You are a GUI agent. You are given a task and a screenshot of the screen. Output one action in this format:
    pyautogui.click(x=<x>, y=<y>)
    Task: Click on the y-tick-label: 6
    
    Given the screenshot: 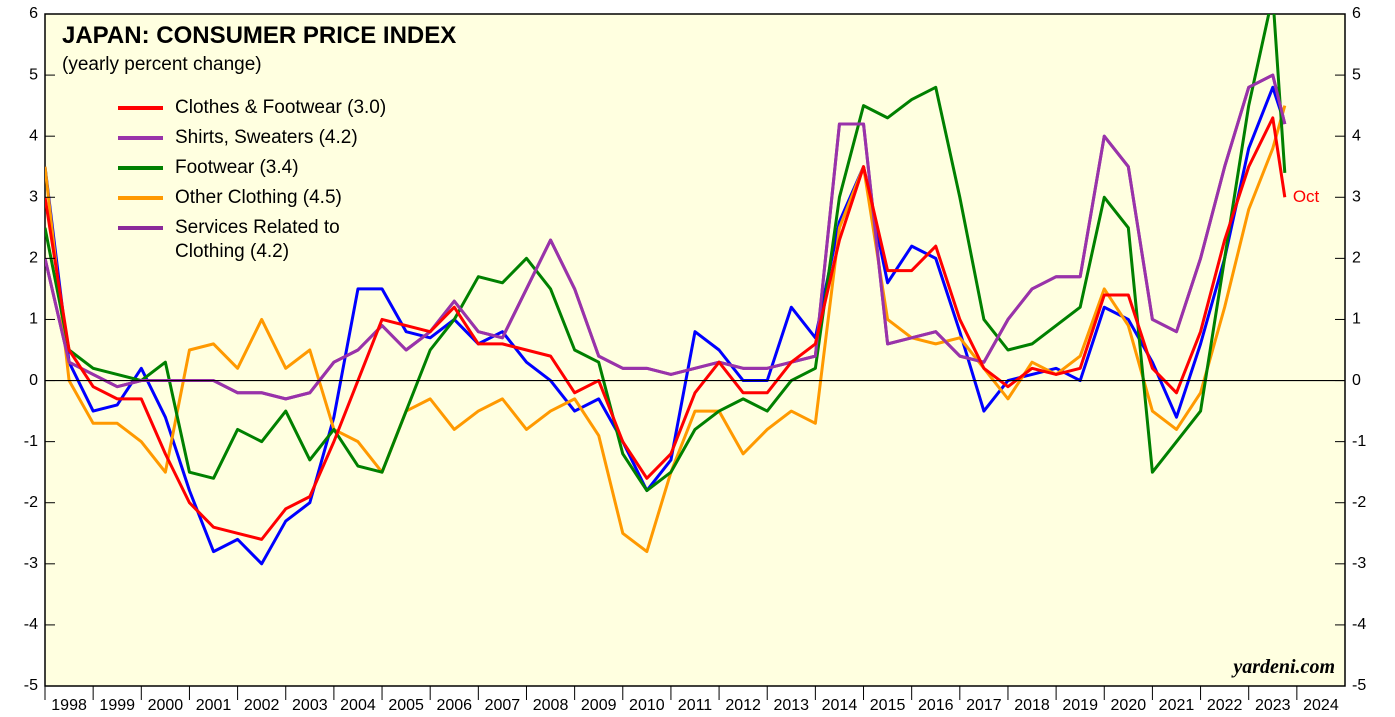 What is the action you would take?
    pyautogui.click(x=33, y=13)
    